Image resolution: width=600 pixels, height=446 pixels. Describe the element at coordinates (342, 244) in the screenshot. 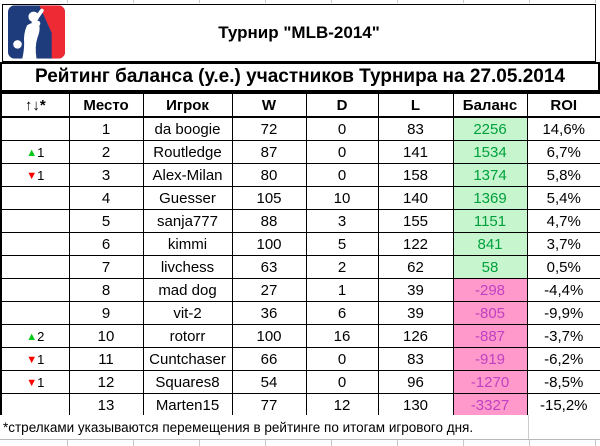

I see `draws-cell: 5` at that location.